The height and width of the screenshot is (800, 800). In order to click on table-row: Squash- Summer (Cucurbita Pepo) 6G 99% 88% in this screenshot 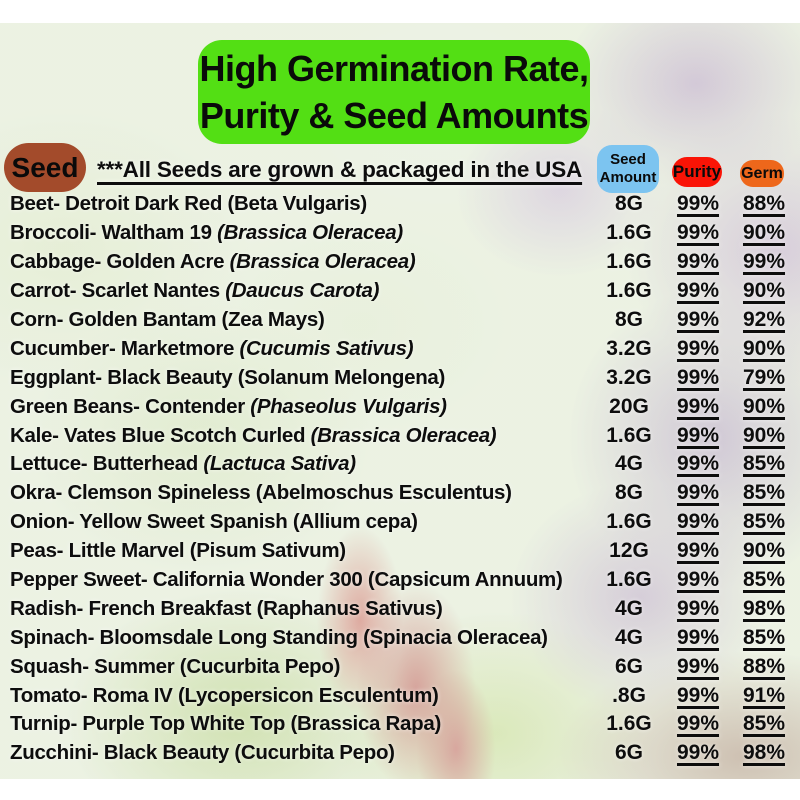, I will do `click(400, 666)`.